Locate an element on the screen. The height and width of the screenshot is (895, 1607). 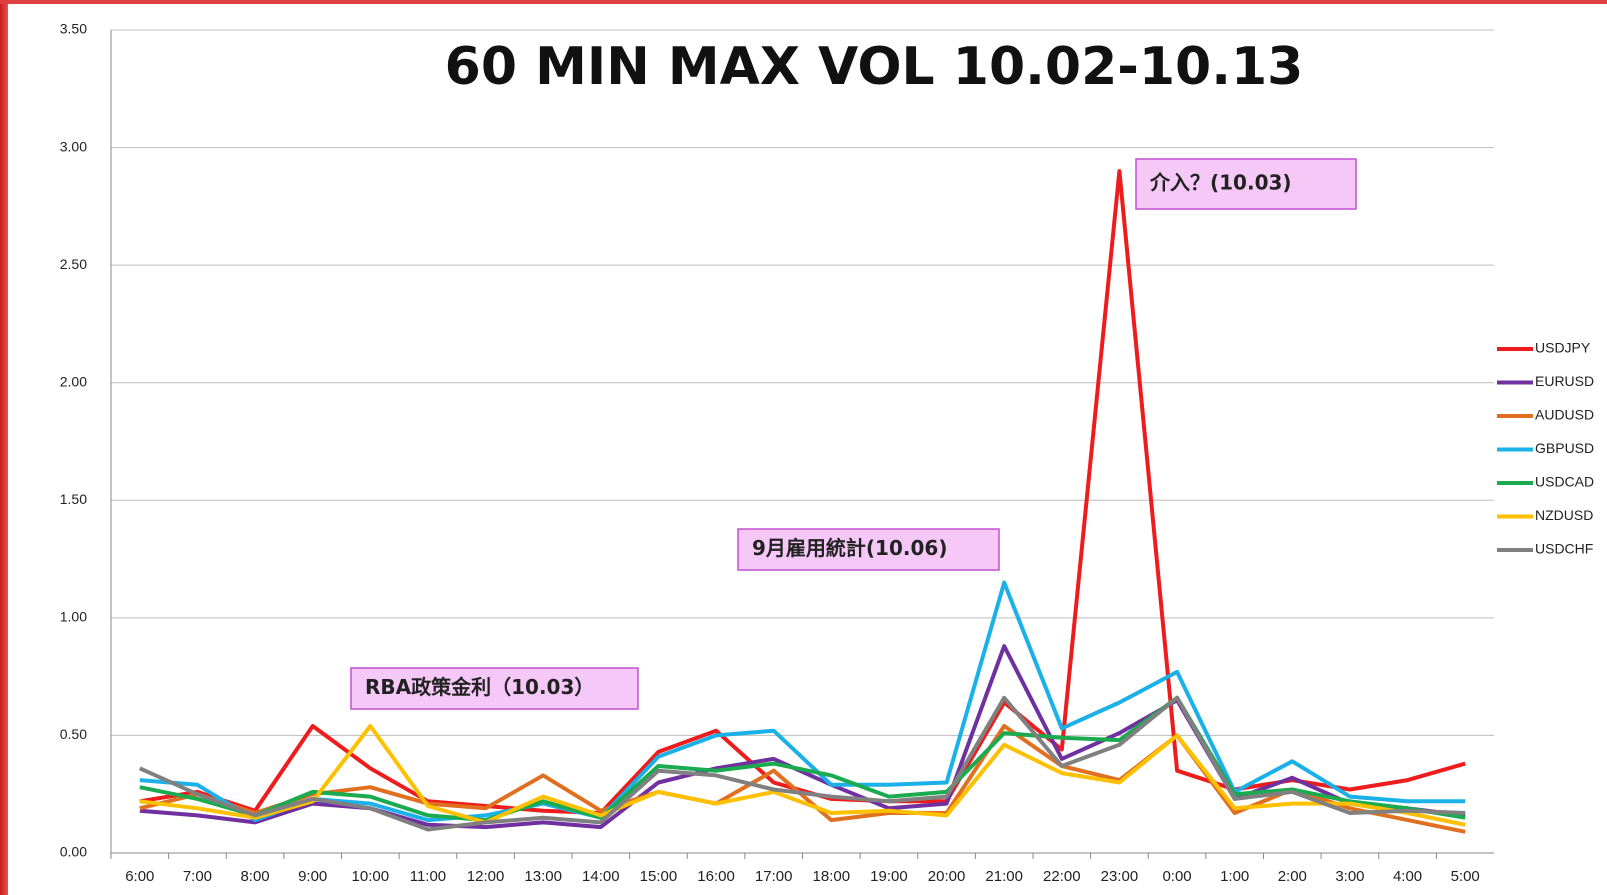
y-tick-label: 1.50 is located at coordinates (73, 499).